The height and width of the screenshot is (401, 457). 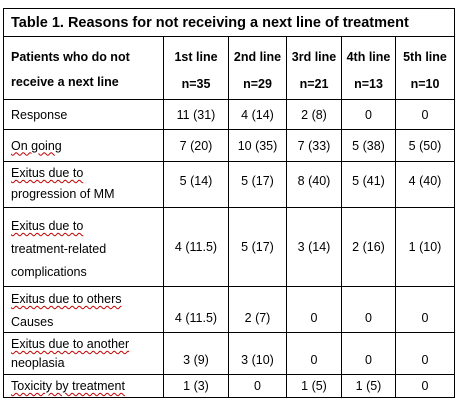 What do you see at coordinates (39, 114) in the screenshot?
I see `row-label-text: Response` at bounding box center [39, 114].